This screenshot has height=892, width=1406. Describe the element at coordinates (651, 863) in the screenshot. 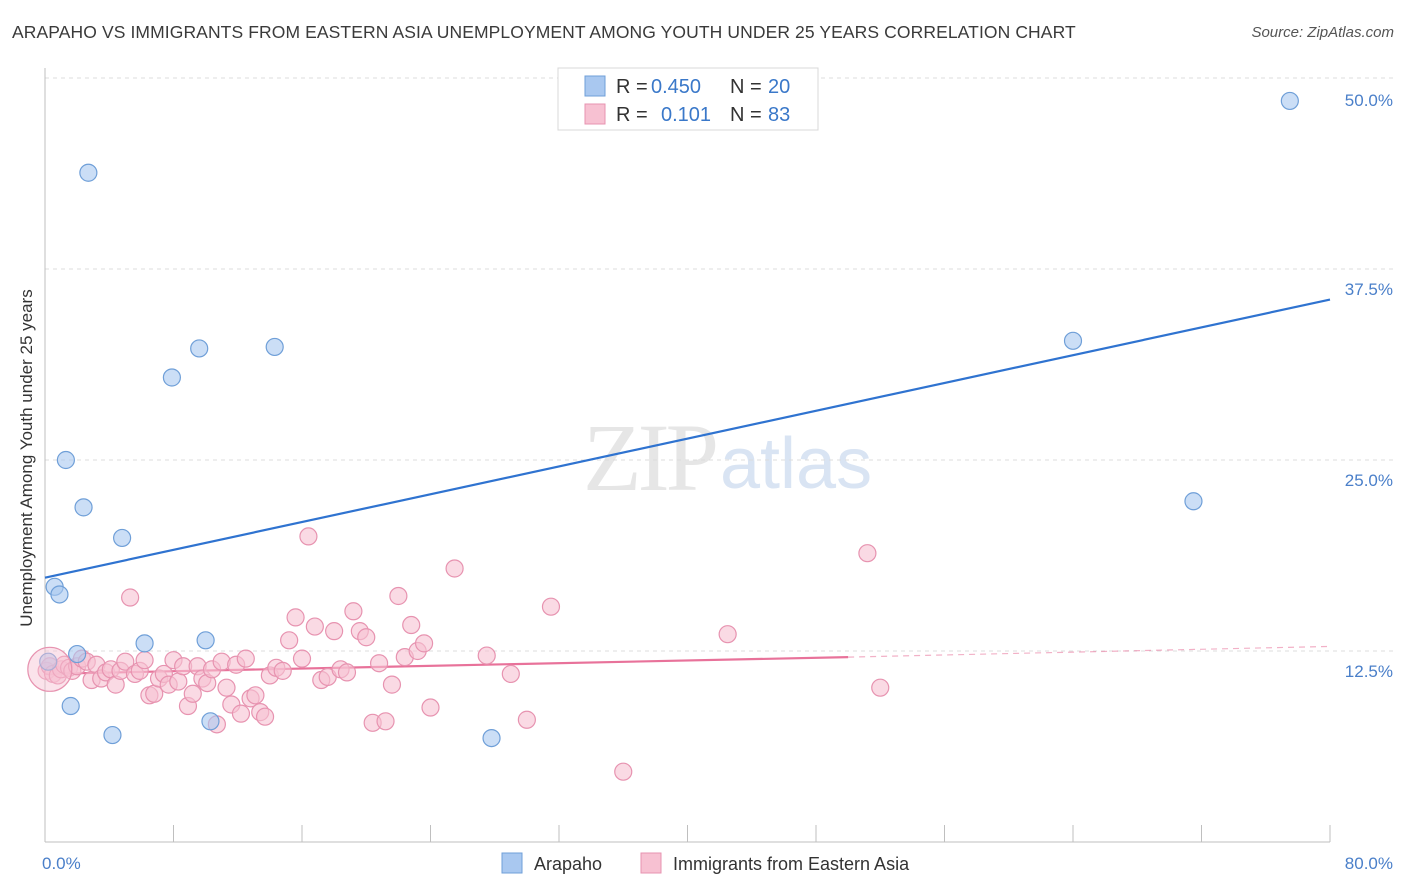

I see `series-legend-swatch-immigrants` at that location.